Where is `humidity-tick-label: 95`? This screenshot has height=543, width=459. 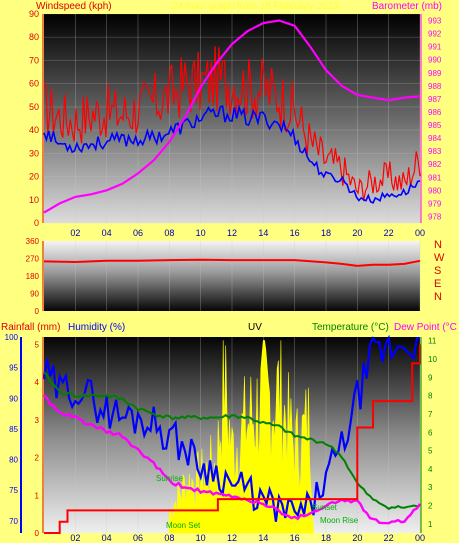
humidity-tick-label: 95 is located at coordinates (13, 368).